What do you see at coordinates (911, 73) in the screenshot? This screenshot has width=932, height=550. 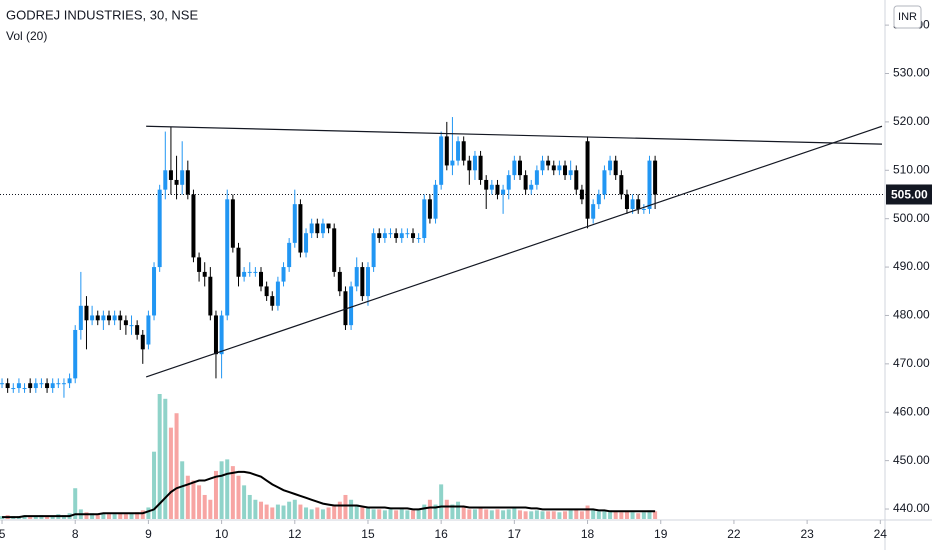 I see `y-tick-label: 530.00` at bounding box center [911, 73].